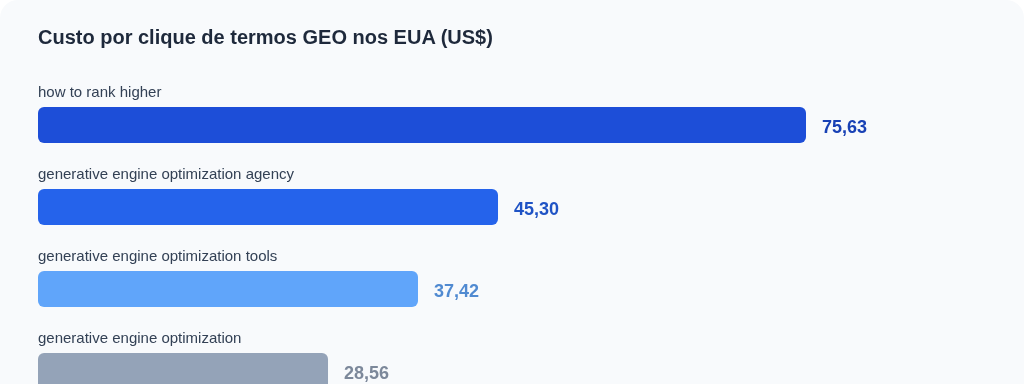 The width and height of the screenshot is (1024, 384). Describe the element at coordinates (456, 291) in the screenshot. I see `data-label: 37,42` at that location.